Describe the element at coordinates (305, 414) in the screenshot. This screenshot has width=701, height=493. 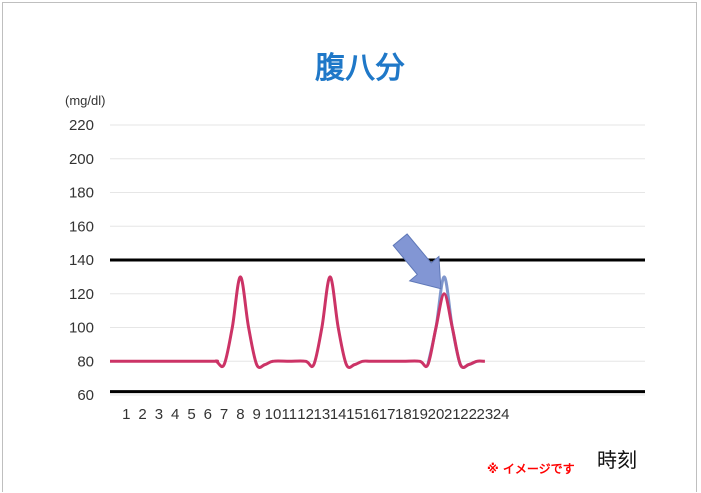
I see `x-tick-12: 12` at that location.